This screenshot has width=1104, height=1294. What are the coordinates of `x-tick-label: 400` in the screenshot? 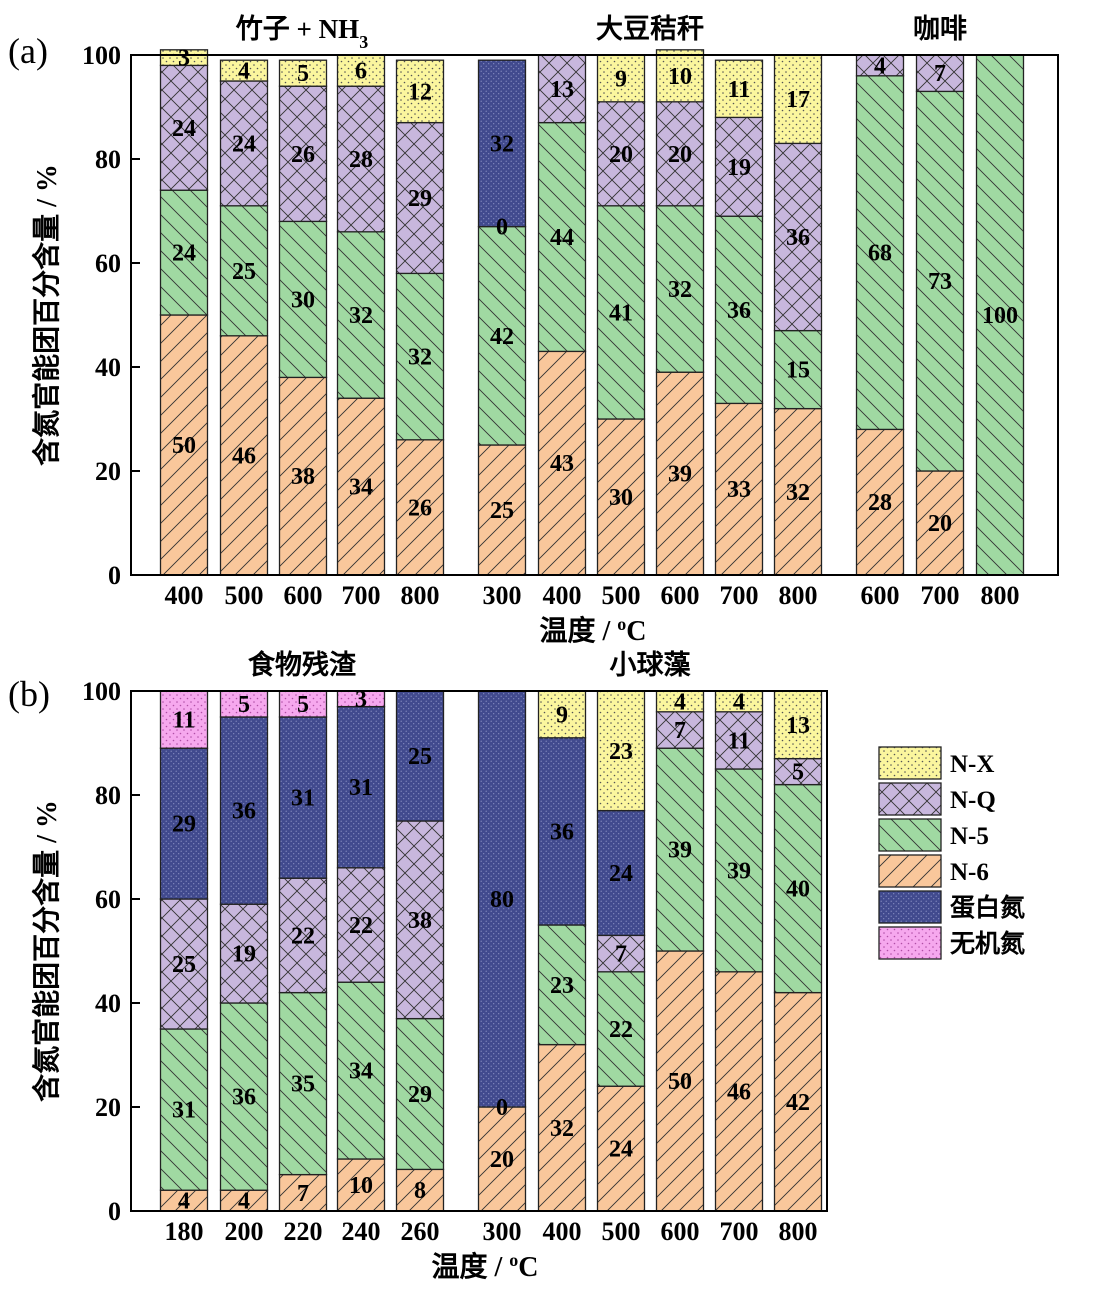 It's located at (562, 595).